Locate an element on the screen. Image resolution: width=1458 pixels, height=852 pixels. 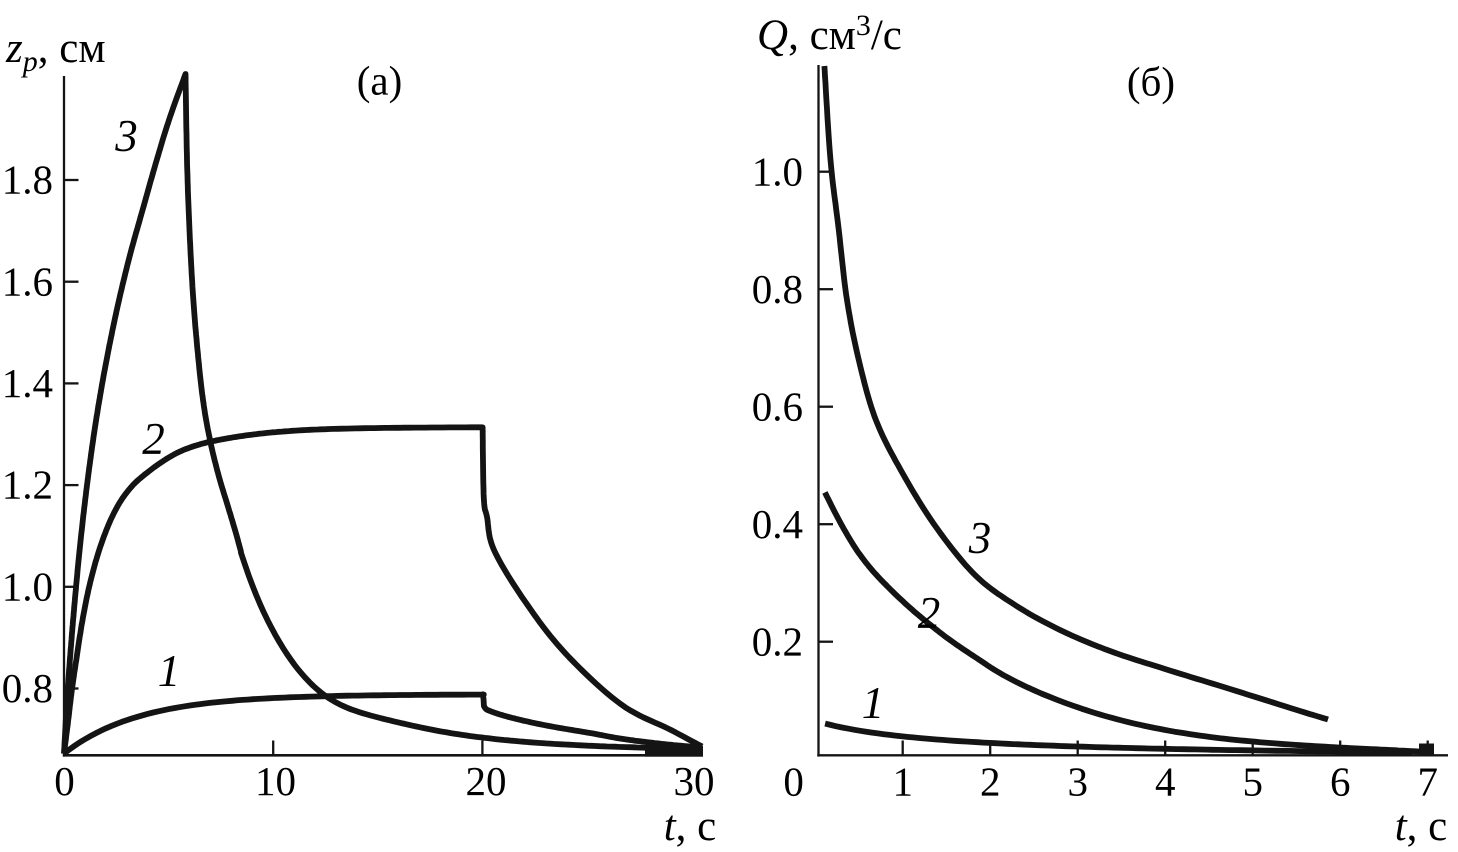
svg-text: 0.6 is located at coordinates (777, 406).